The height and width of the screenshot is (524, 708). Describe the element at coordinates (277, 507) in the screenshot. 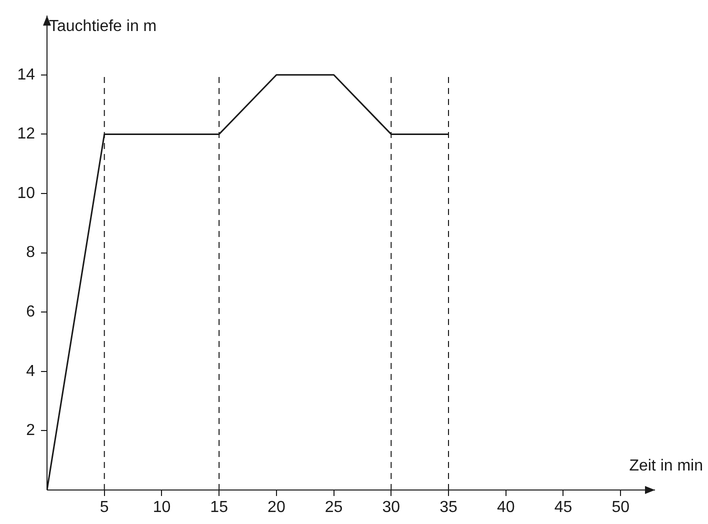

I see `x-tick-label: 20` at that location.